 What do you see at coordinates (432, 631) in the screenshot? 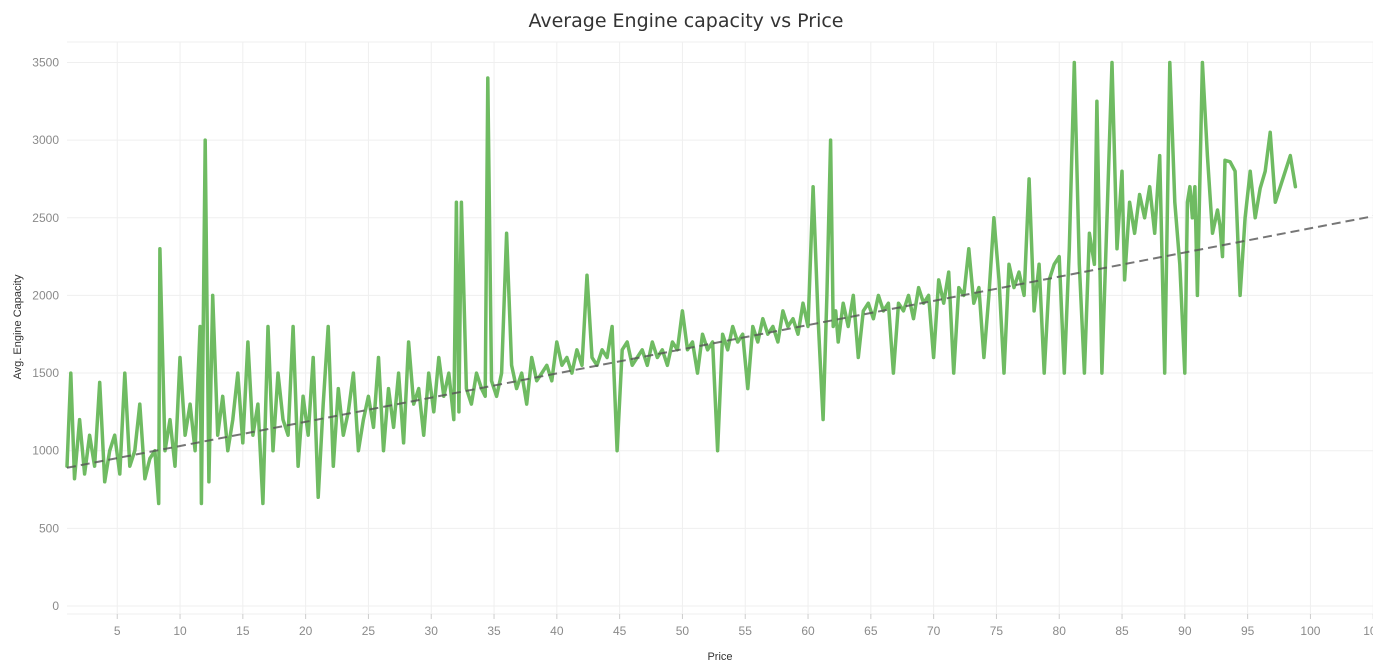
I see `x-tick-label: 30` at bounding box center [432, 631].